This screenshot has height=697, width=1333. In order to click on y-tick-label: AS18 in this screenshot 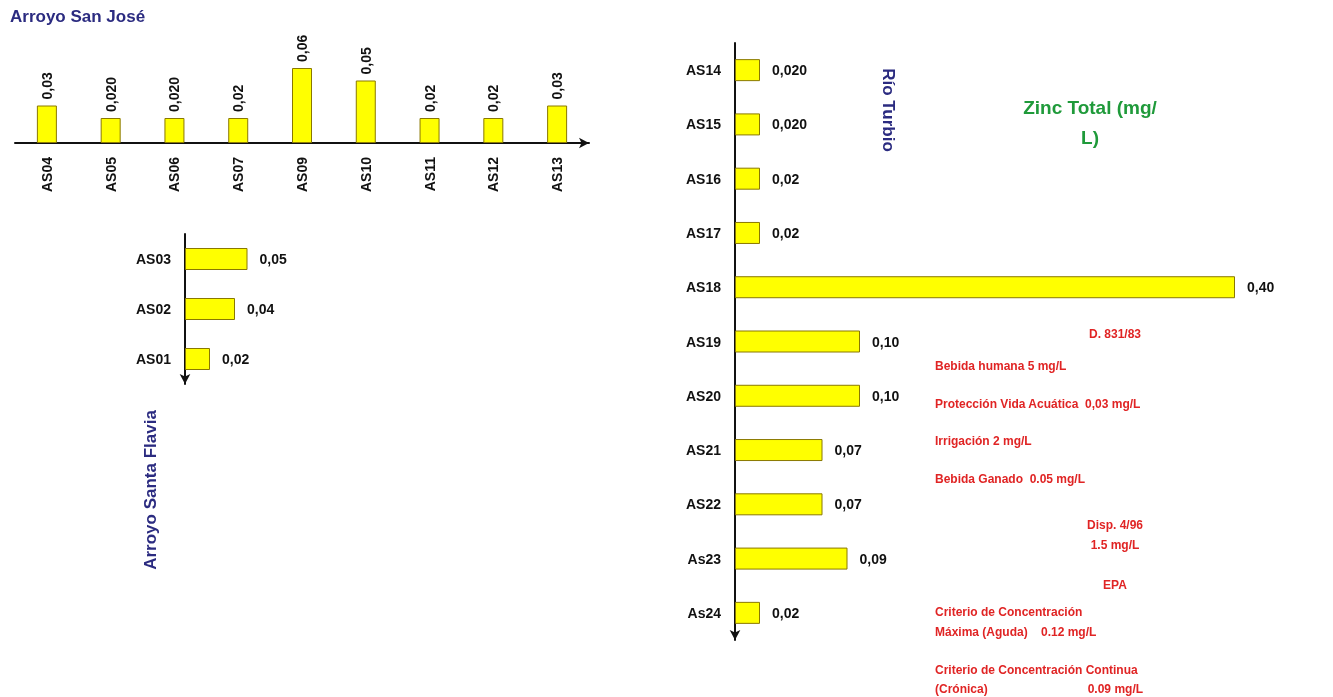, I will do `click(703, 287)`.